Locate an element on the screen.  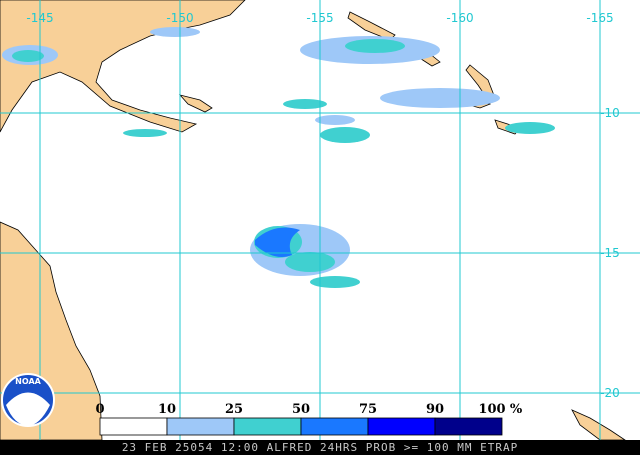
legend-tick: 90 is located at coordinates (435, 409).